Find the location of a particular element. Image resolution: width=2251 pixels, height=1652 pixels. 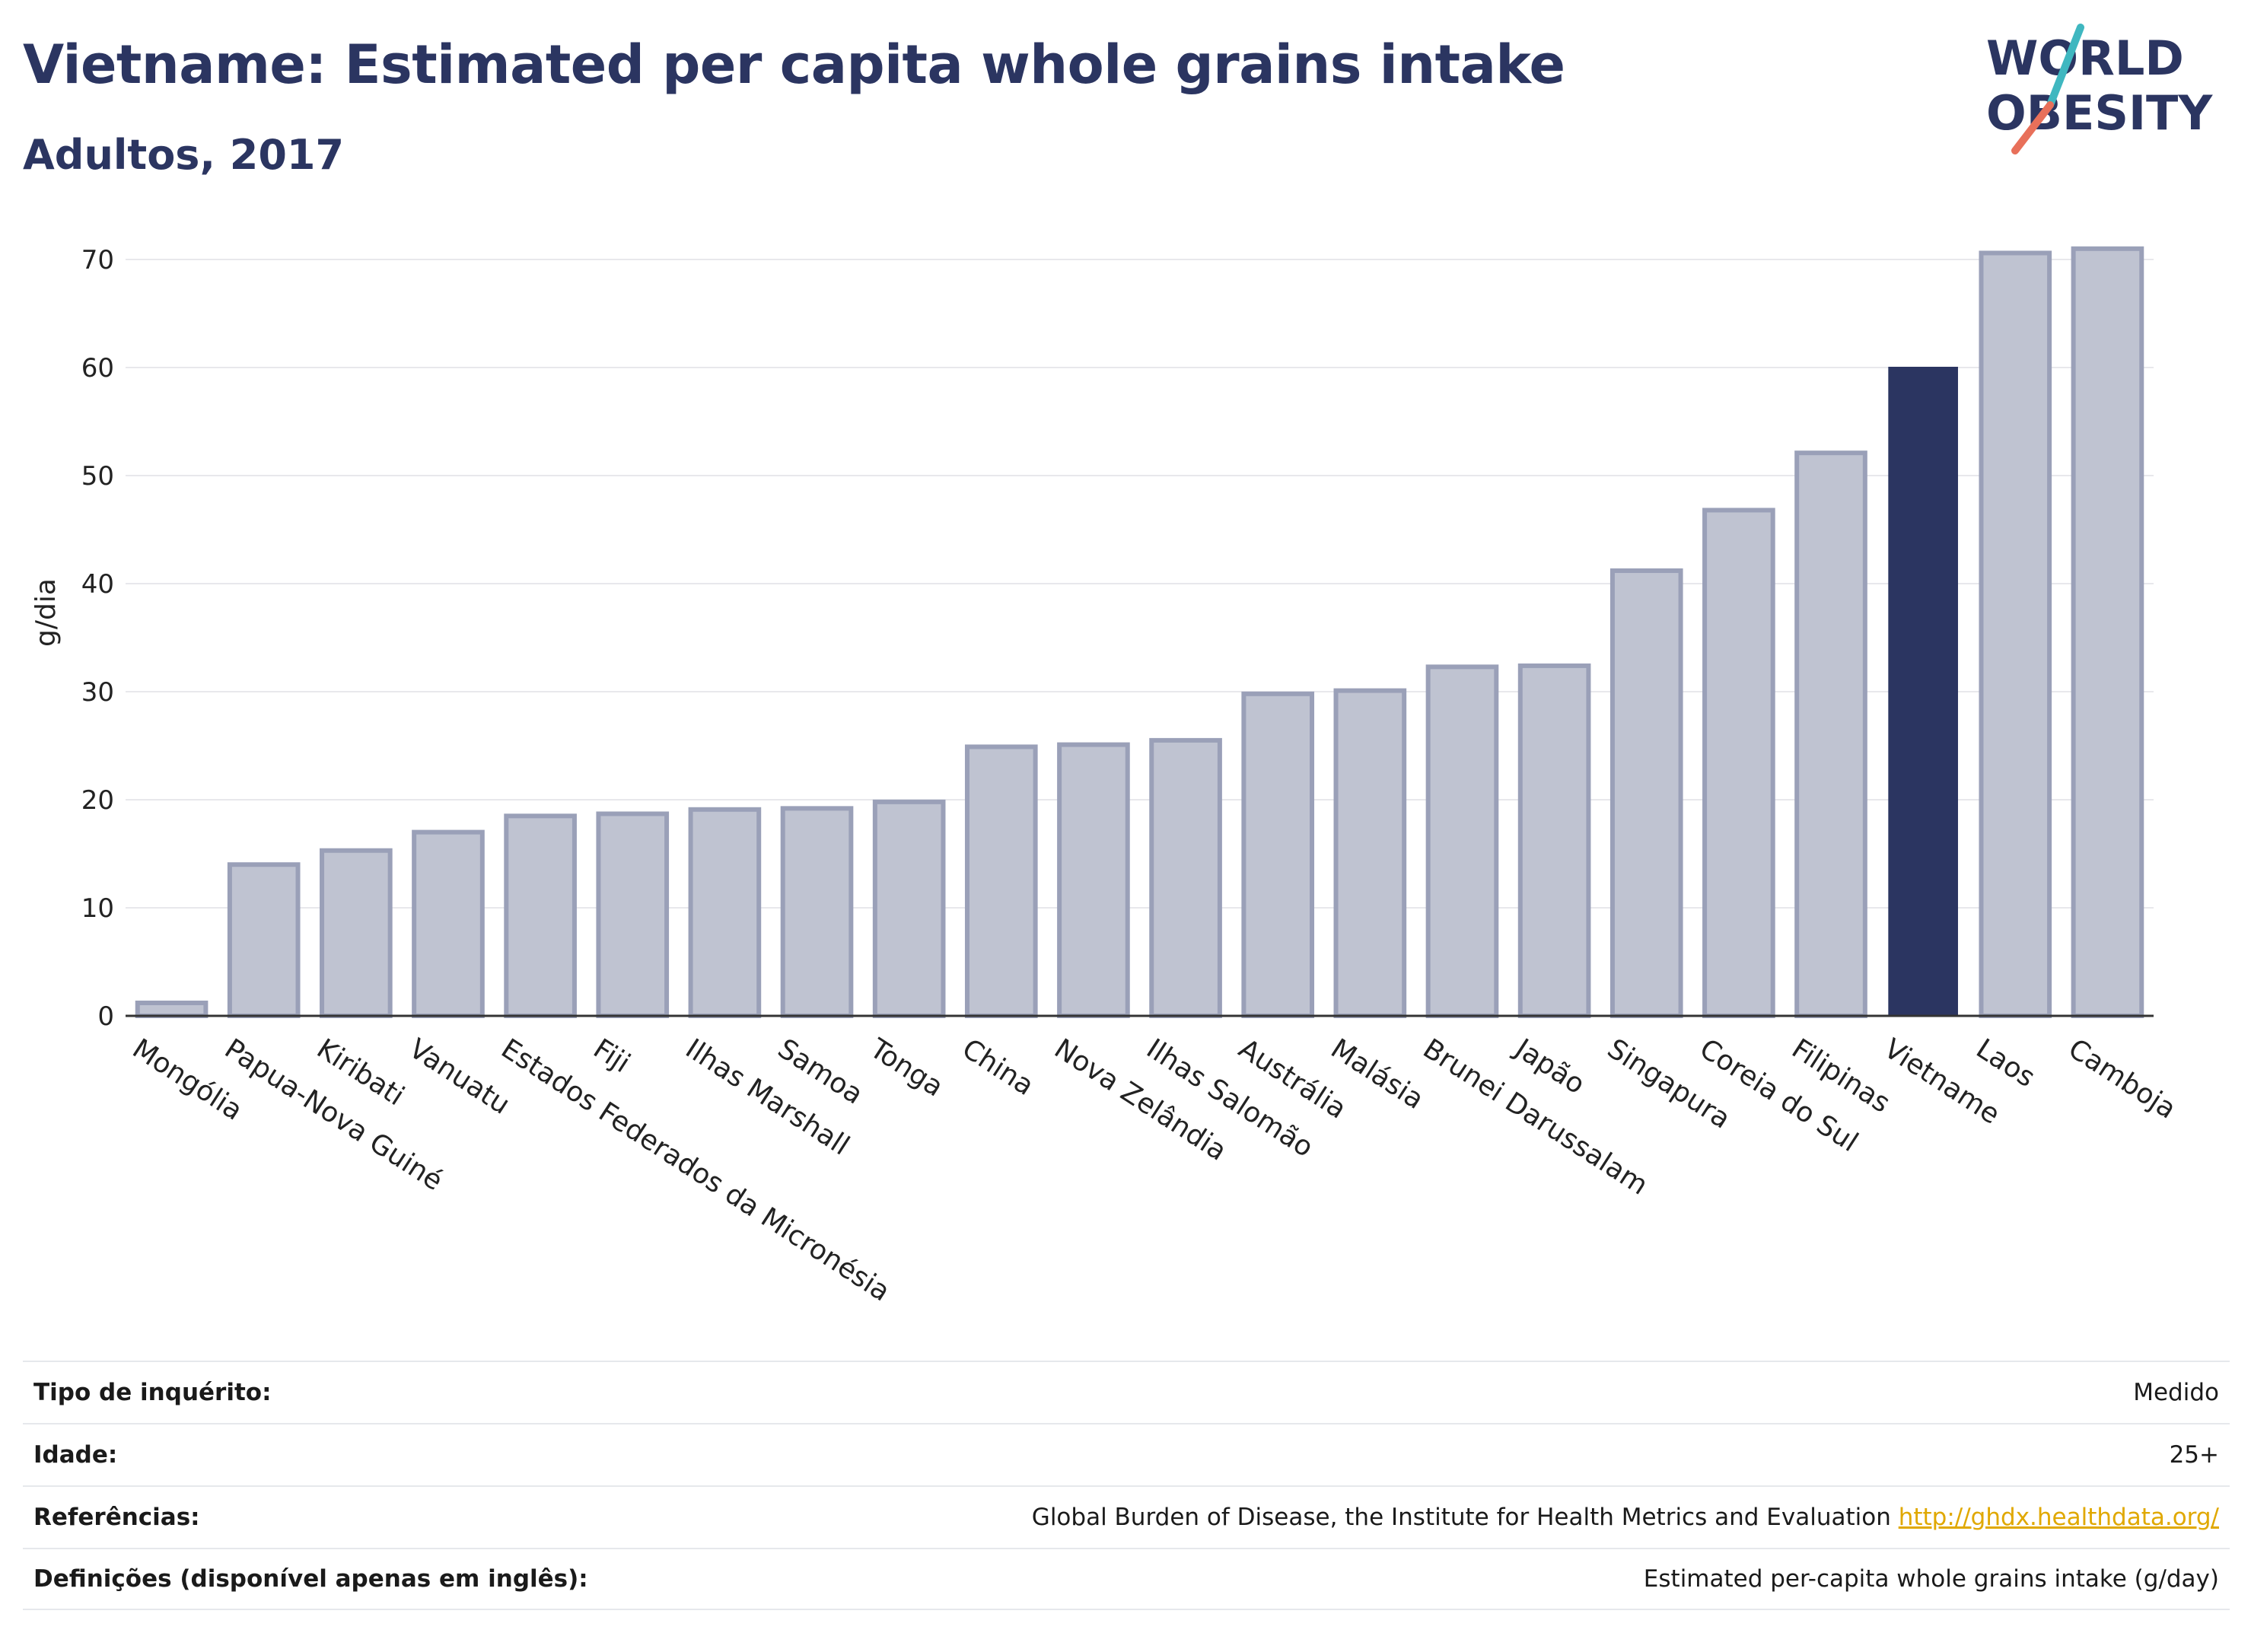

y-axis-label: g/dia is located at coordinates (46, 612).